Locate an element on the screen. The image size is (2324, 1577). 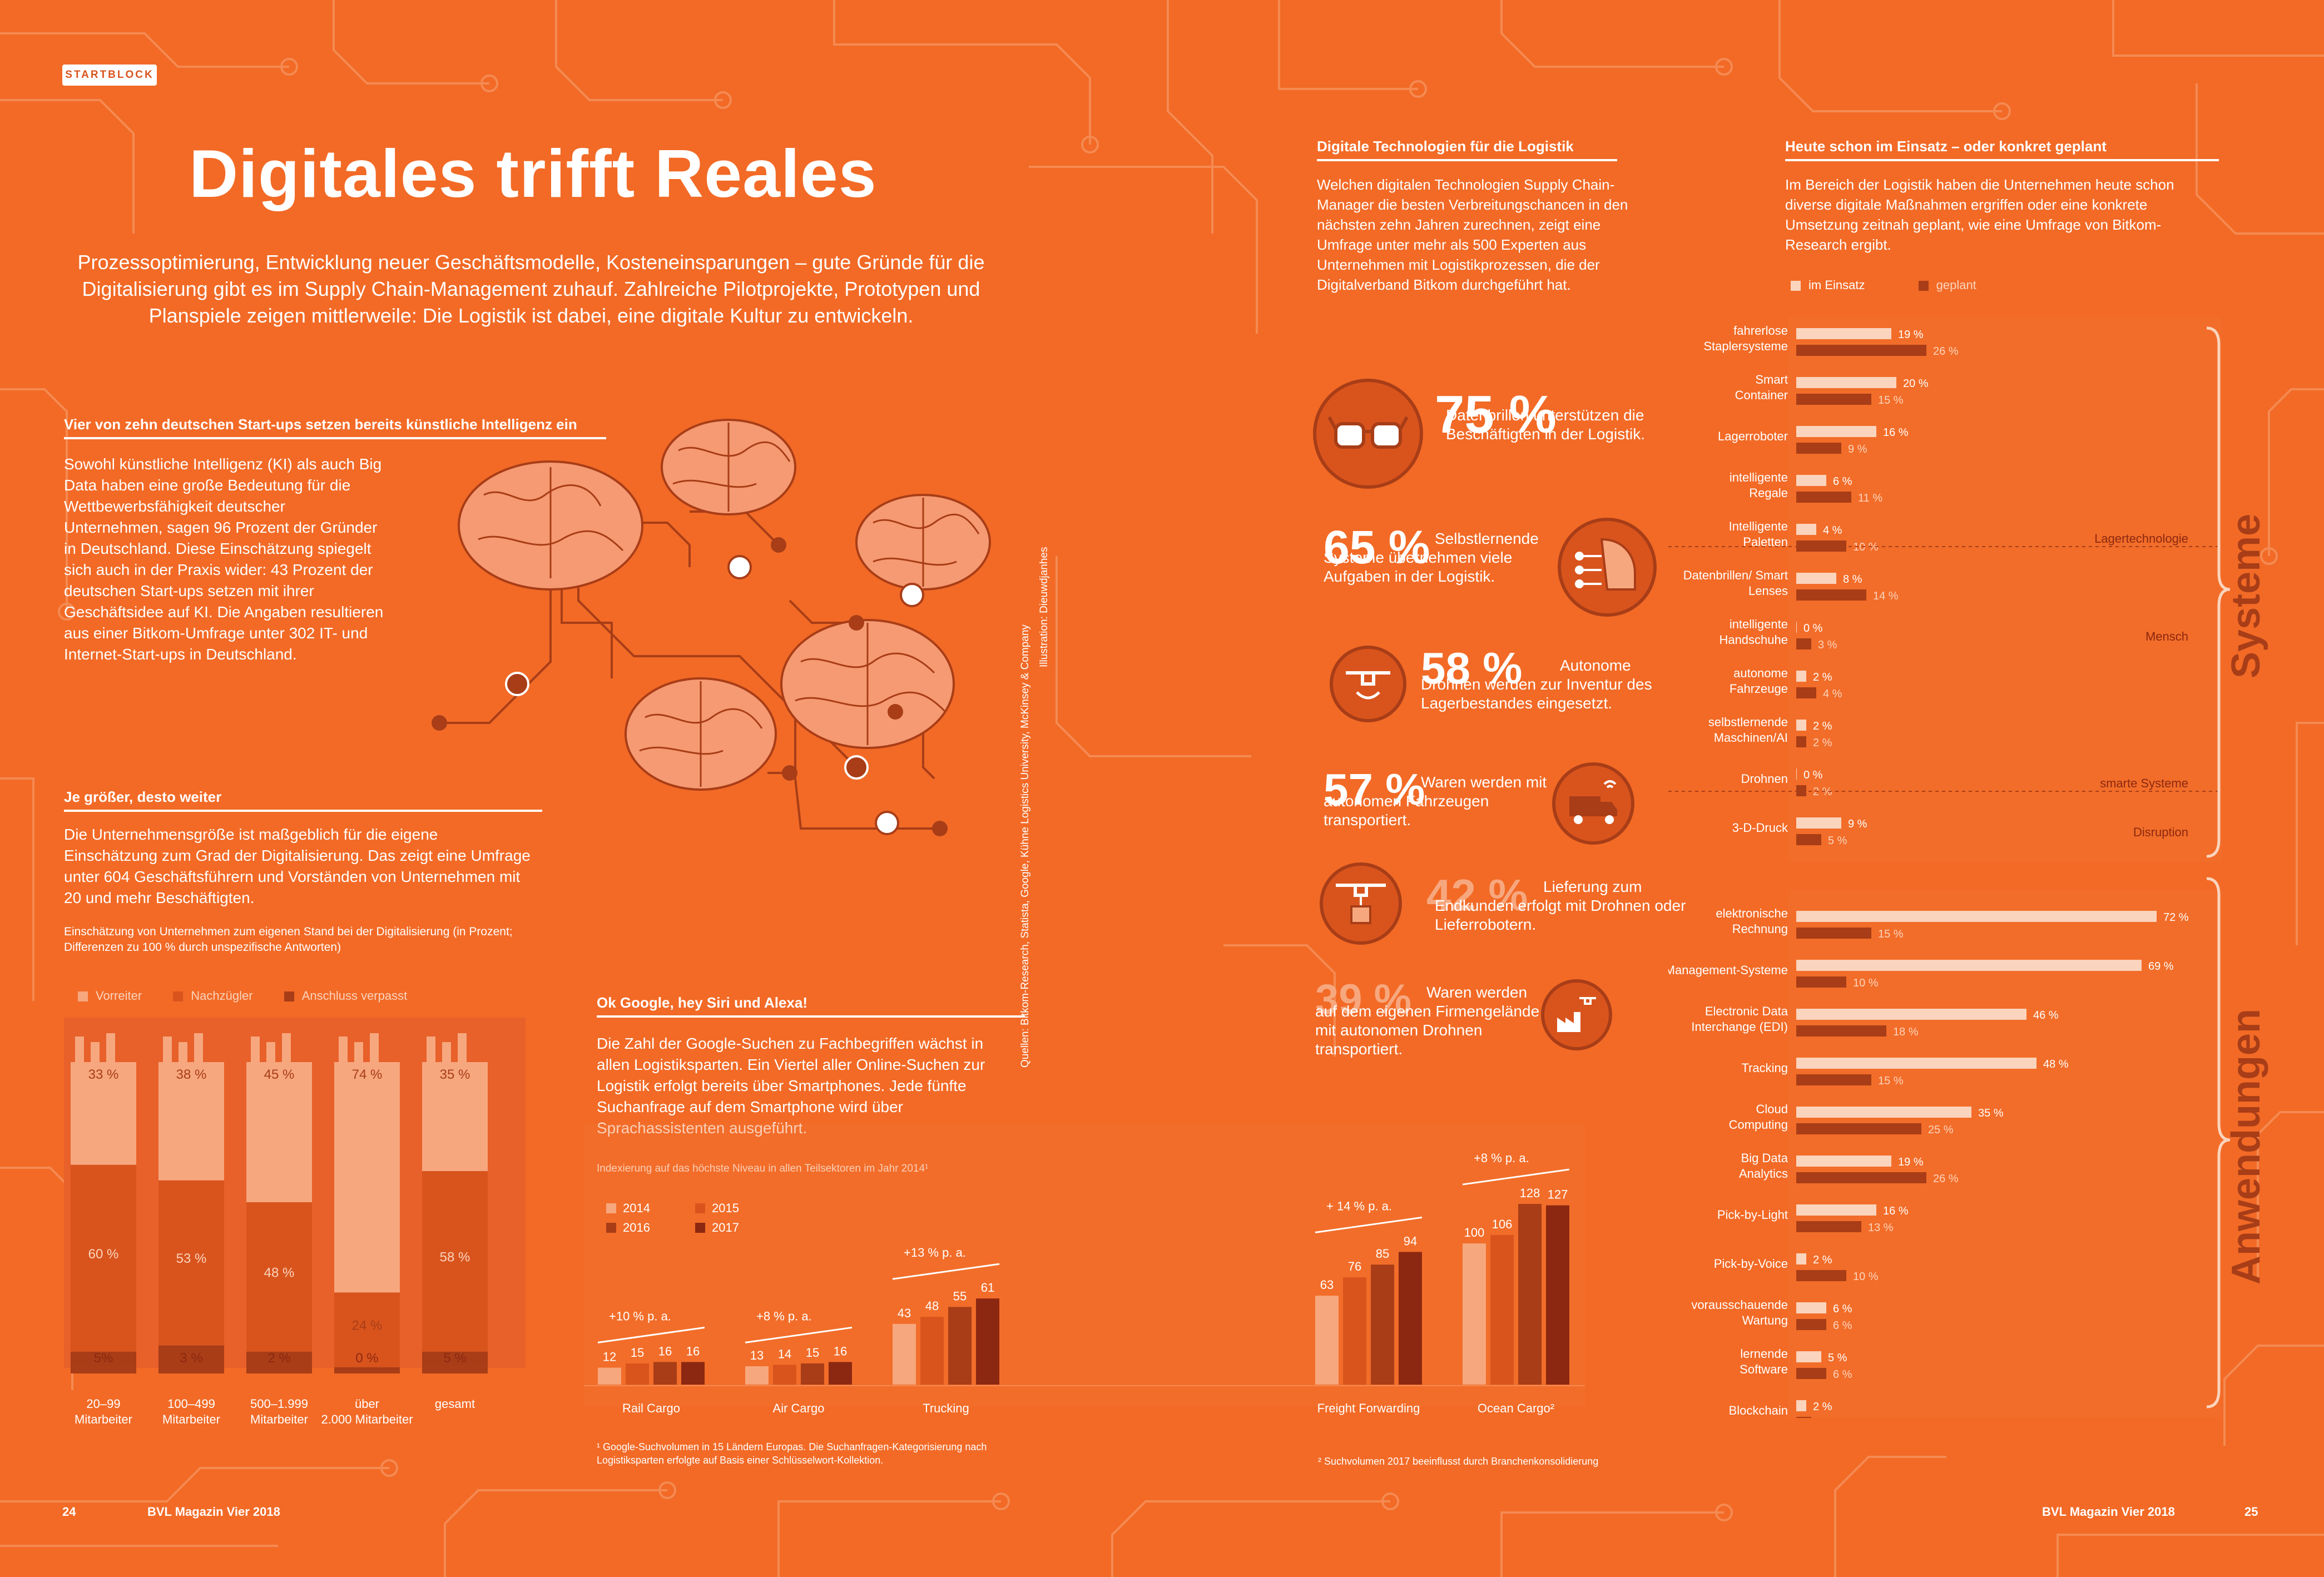
data-label: 9 % is located at coordinates (1857, 824).